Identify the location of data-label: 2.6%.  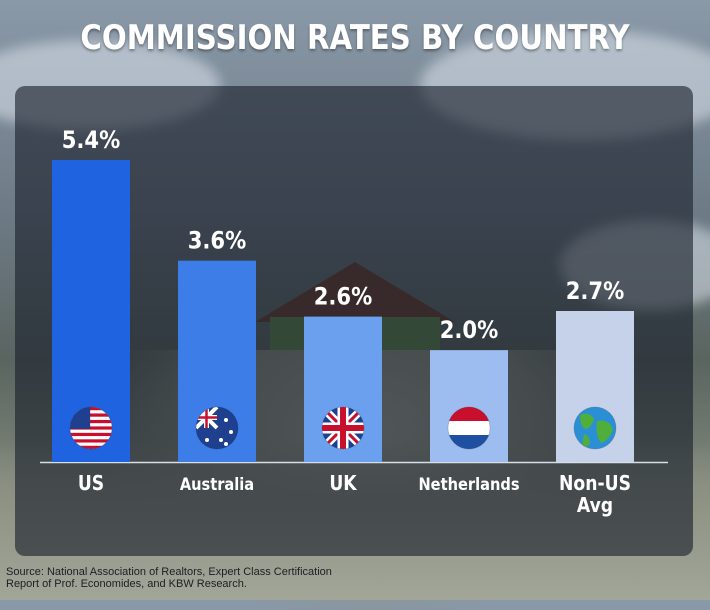
(343, 297).